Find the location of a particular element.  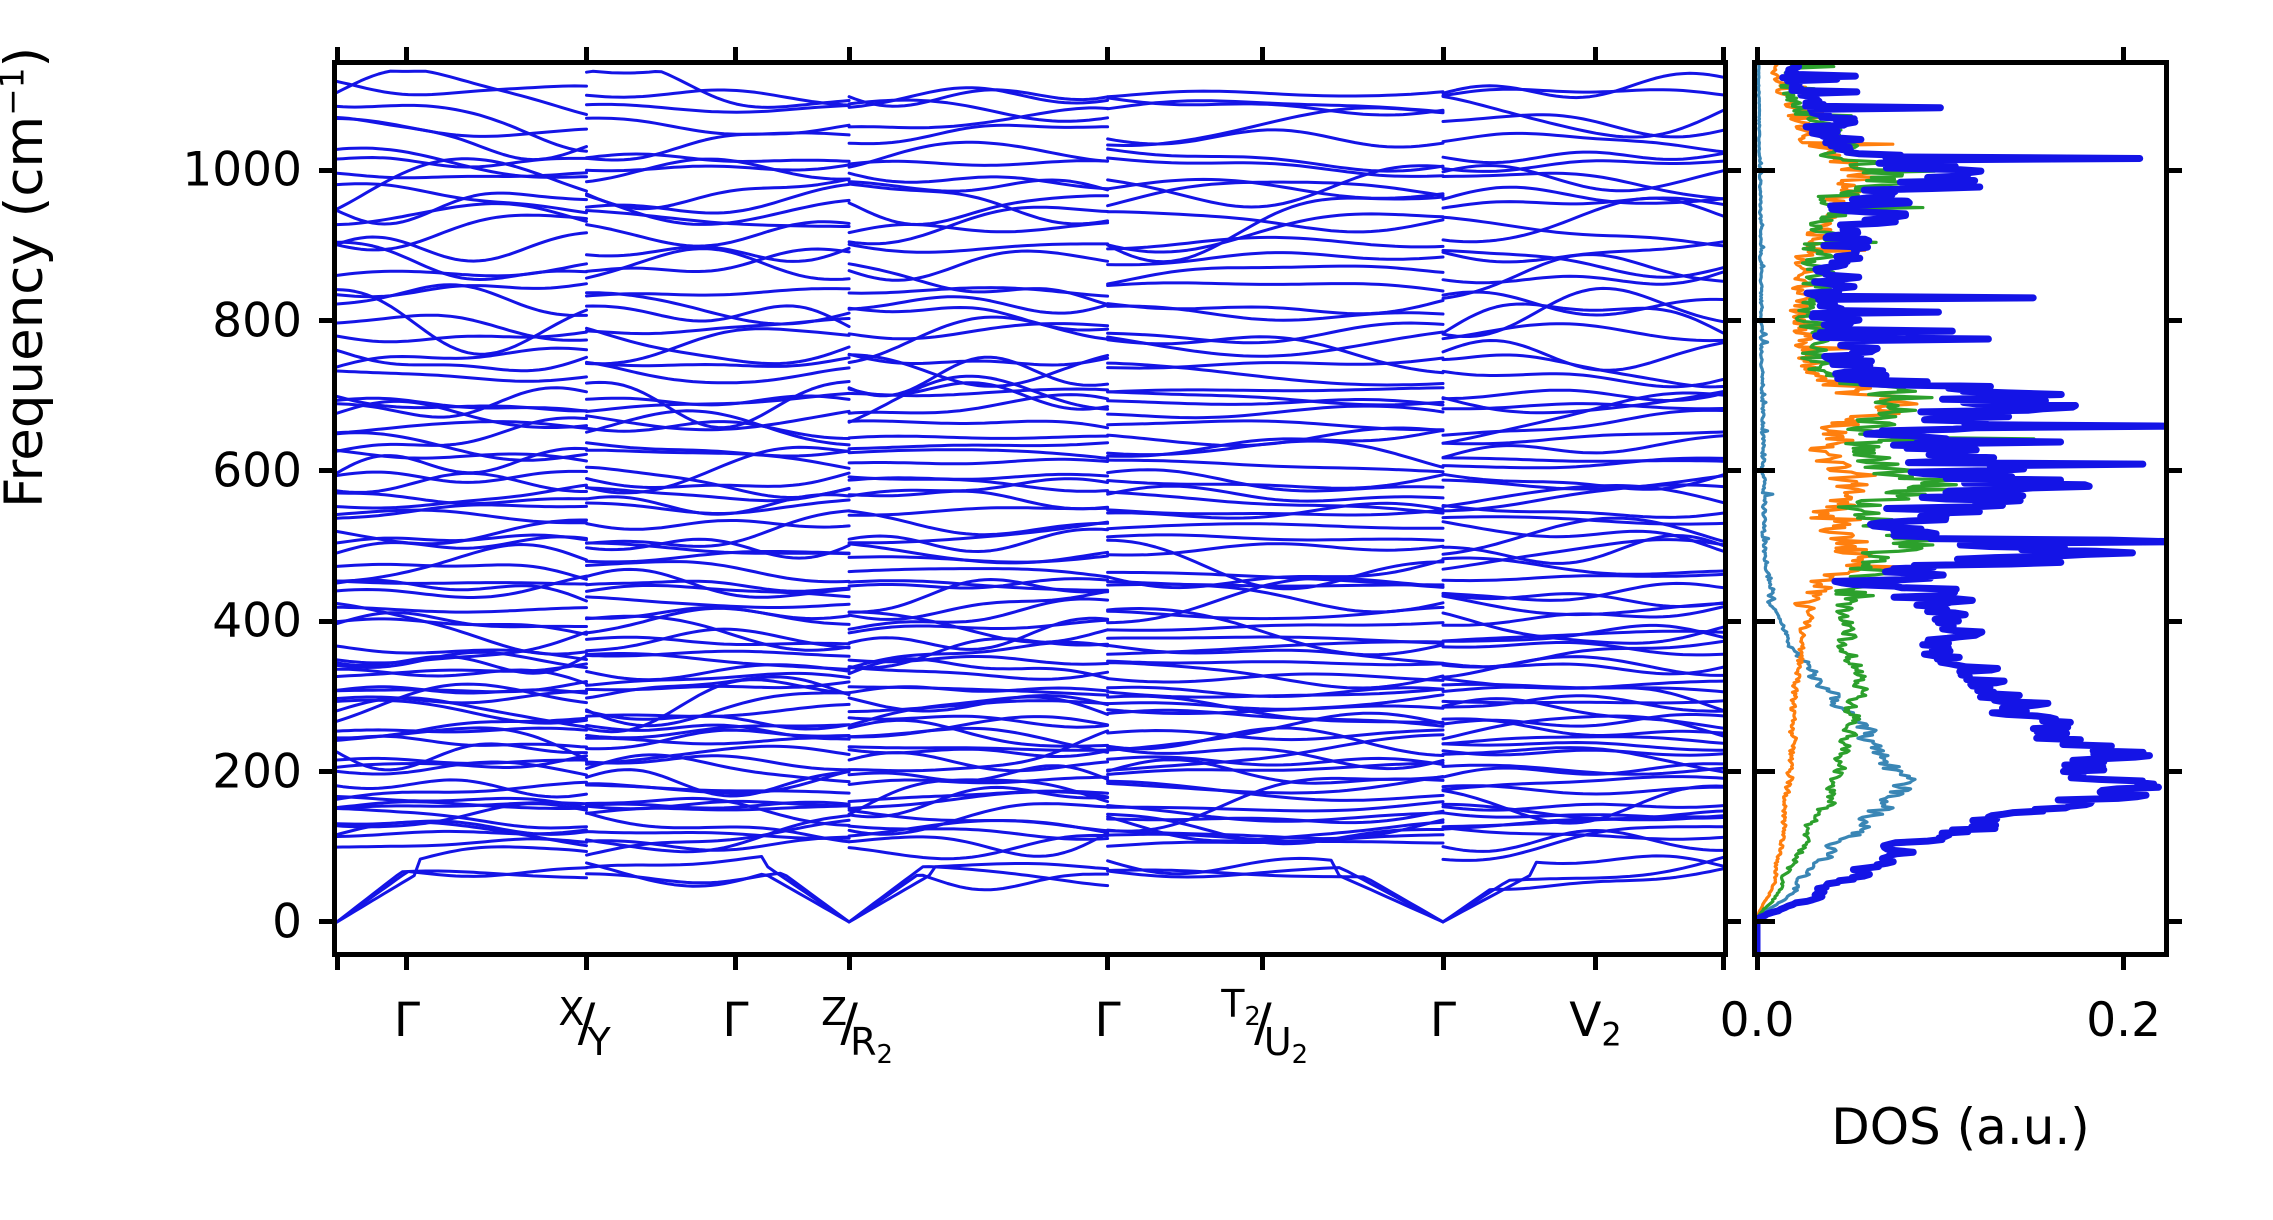

x-tick-label-4: Γ is located at coordinates (1108, 1020).